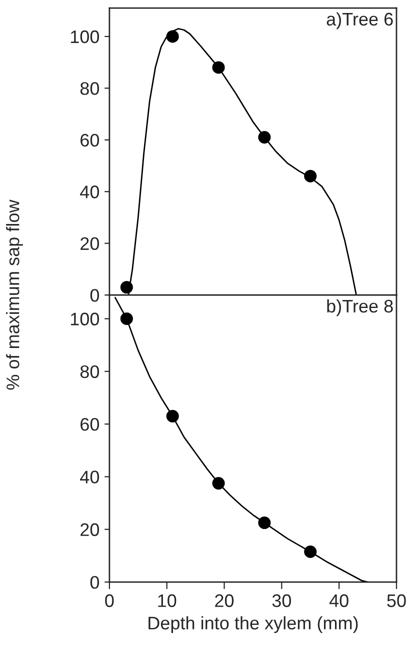 The image size is (413, 669). Describe the element at coordinates (224, 601) in the screenshot. I see `x-tick-label: 20` at that location.